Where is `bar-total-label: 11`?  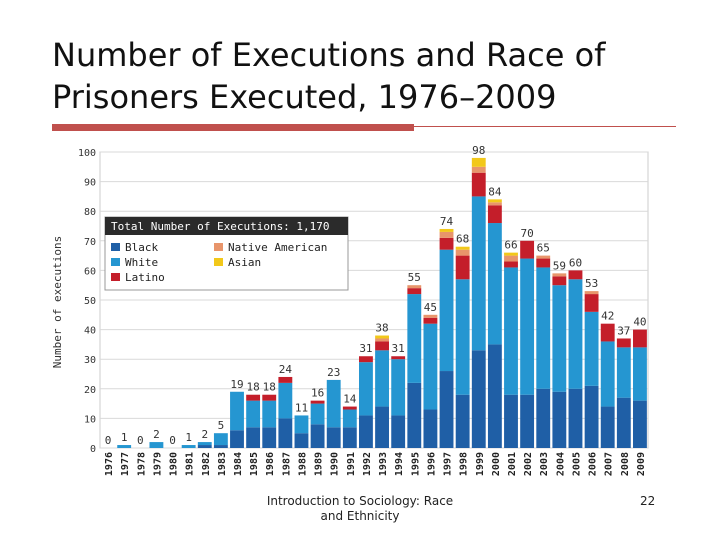
bar-total-label: 11 is located at coordinates (301, 407).